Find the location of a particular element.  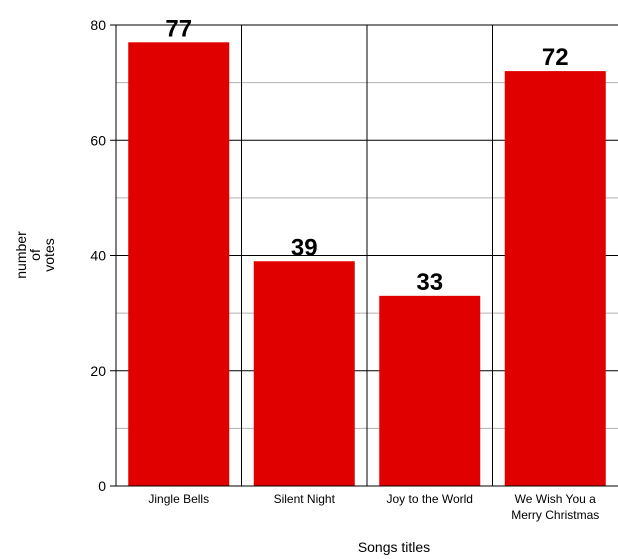

x-tick-label: Joy to the World is located at coordinates (430, 499).